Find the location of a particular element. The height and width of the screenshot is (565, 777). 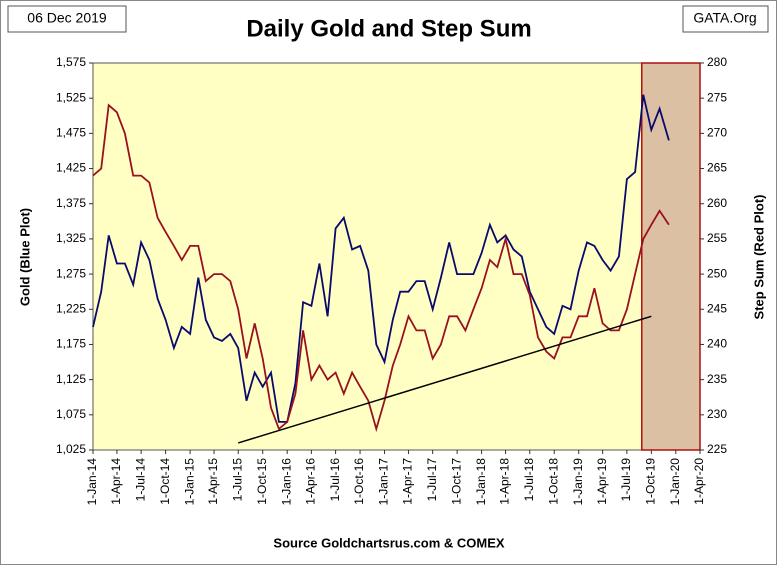

y-tick-label: 1,375 is located at coordinates (71, 203).